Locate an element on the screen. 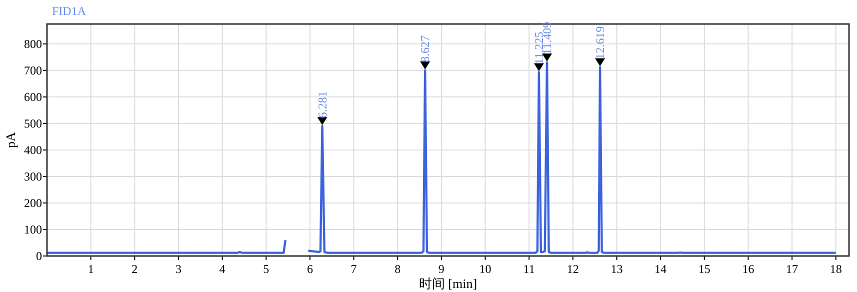  x-tick-label: 2 is located at coordinates (135, 269).